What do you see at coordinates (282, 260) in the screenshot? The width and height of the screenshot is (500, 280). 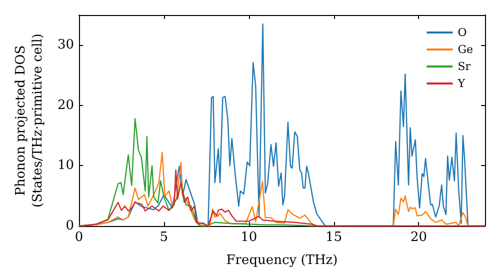 I see `x-axis-title: Frequency (THz)` at bounding box center [282, 260].